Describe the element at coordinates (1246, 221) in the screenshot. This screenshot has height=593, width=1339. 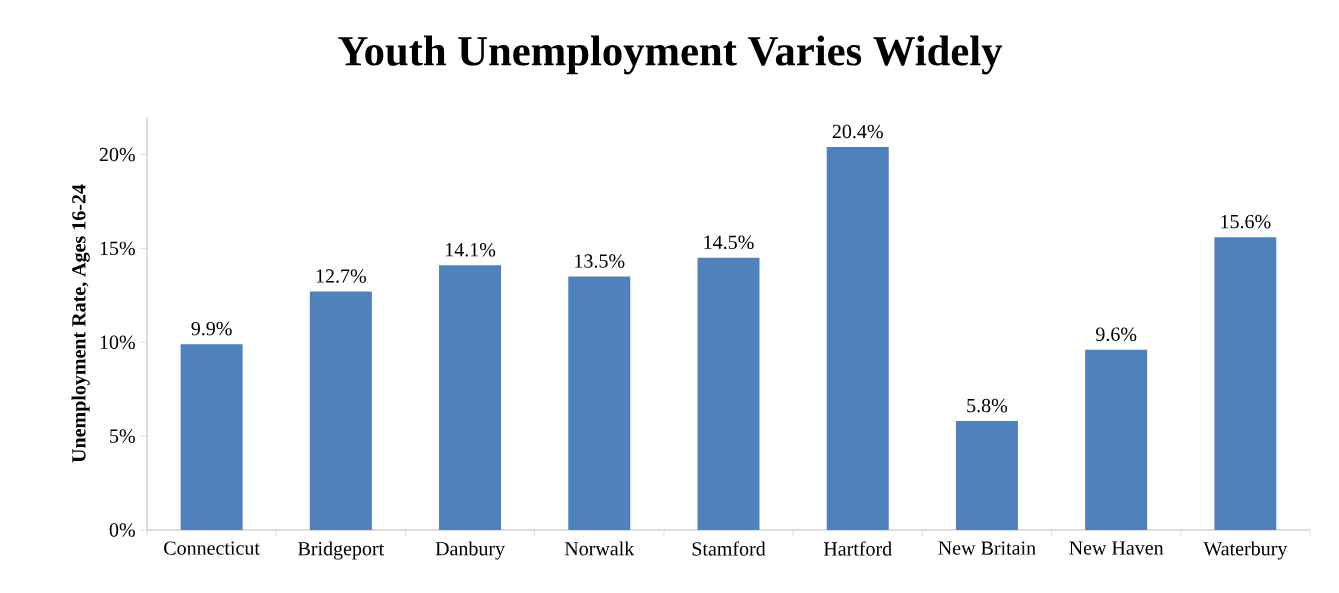
I see `data-label: 15.6%` at that location.